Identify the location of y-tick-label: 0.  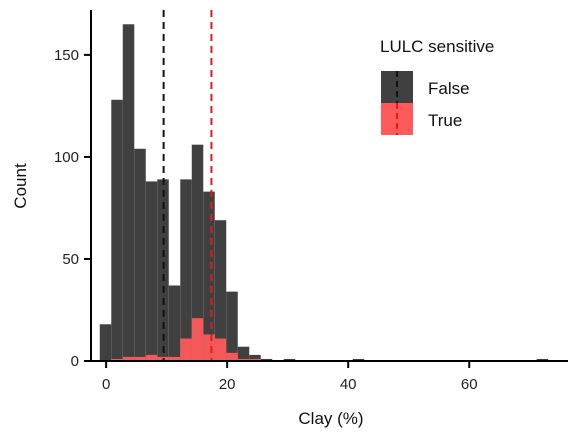
(75, 361).